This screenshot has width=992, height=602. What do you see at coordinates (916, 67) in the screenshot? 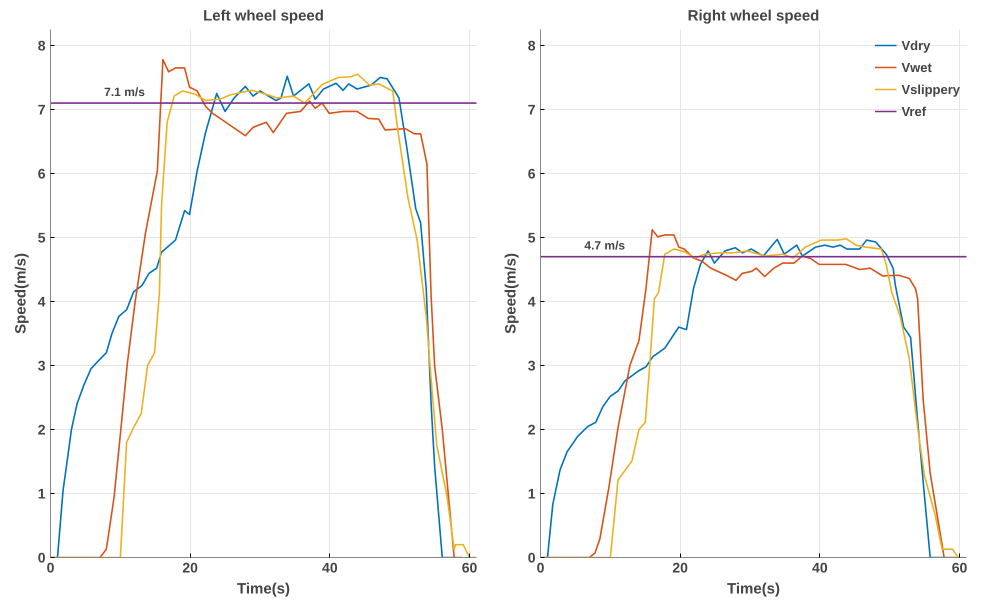
I see `legend-label: Vwet` at bounding box center [916, 67].